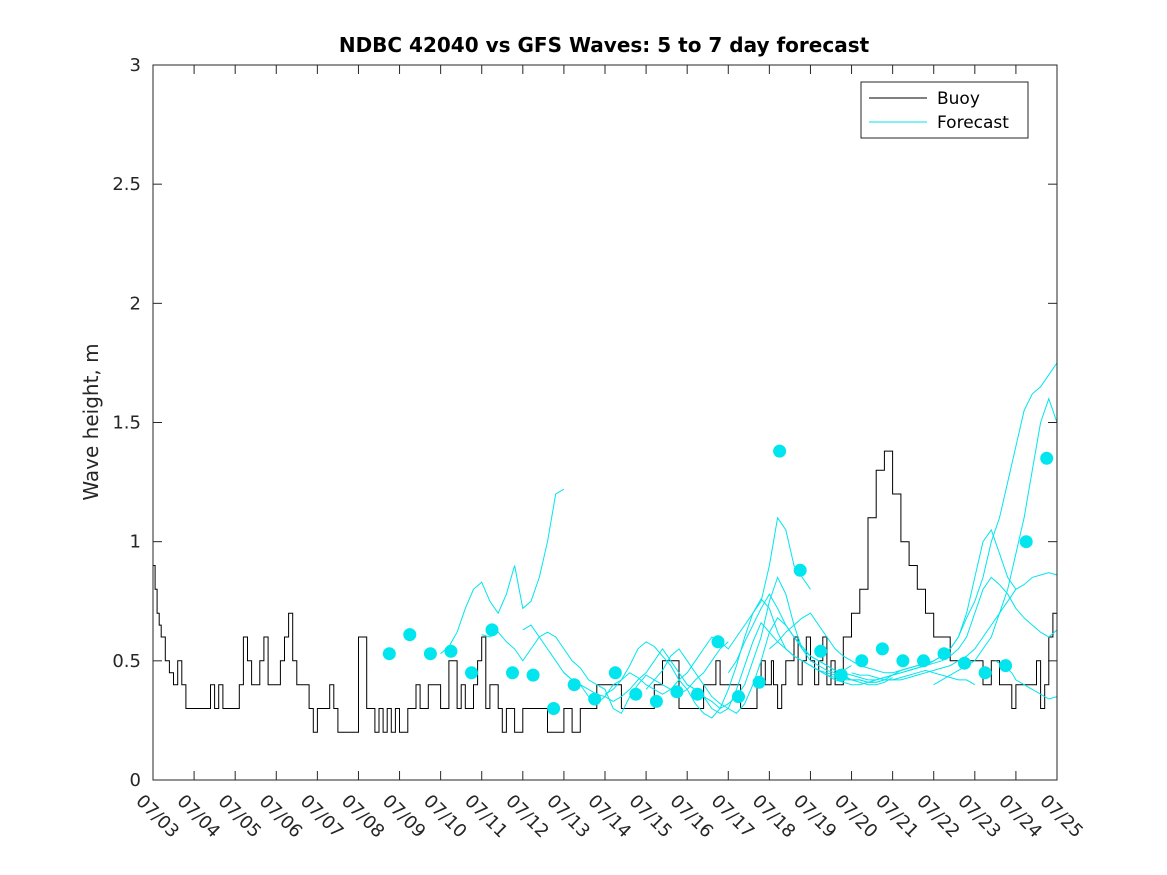 This screenshot has width=1167, height=875. What do you see at coordinates (856, 817) in the screenshot?
I see `x-tick-label: 07/20` at bounding box center [856, 817].